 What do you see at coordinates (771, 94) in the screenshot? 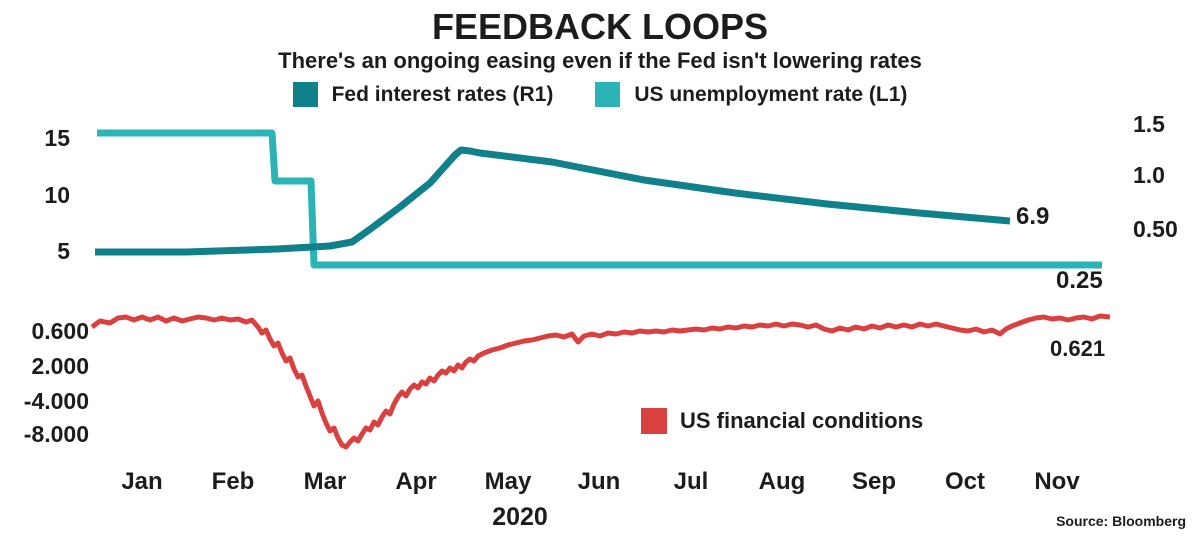
I see `legend-label-unemployment: US unemployment rate (L1)` at bounding box center [771, 94].